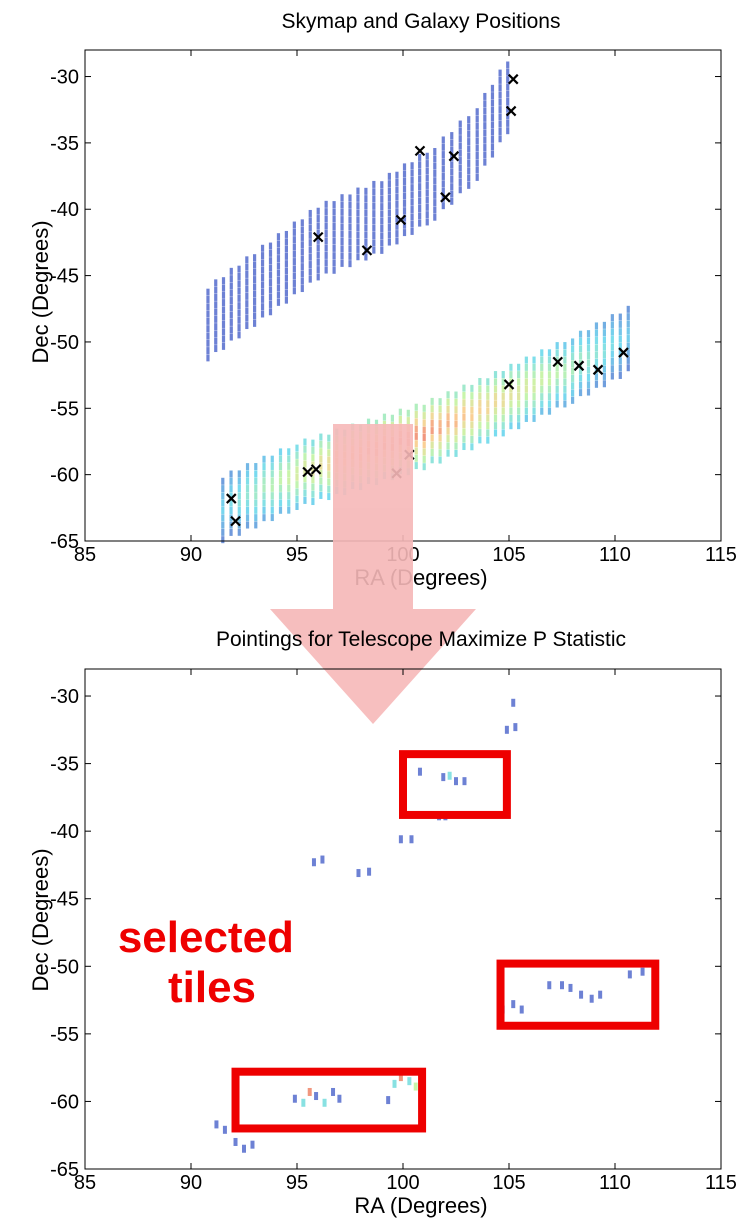  Describe the element at coordinates (64, 277) in the screenshot. I see `y-tick-label: -45` at that location.